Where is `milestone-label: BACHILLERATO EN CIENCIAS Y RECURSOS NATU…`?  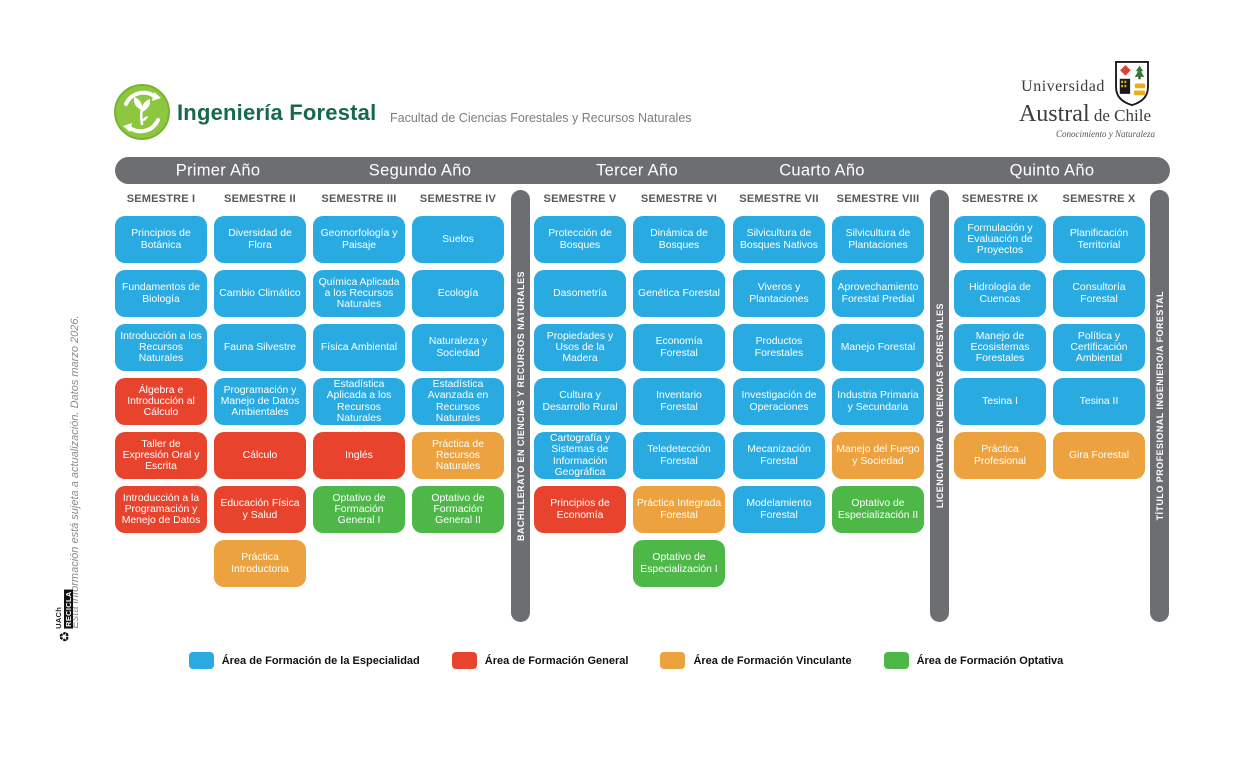 milestone-label: BACHILLERATO EN CIENCIAS Y RECURSOS NATU… is located at coordinates (520, 406).